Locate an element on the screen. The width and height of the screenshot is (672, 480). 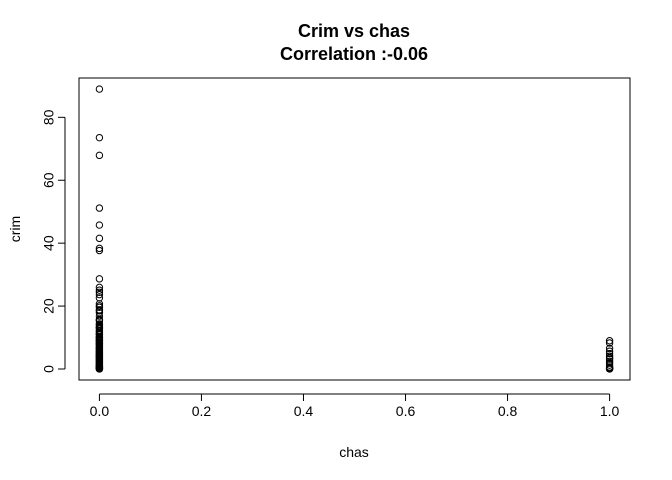
y-axis-label: crim is located at coordinates (15, 229).